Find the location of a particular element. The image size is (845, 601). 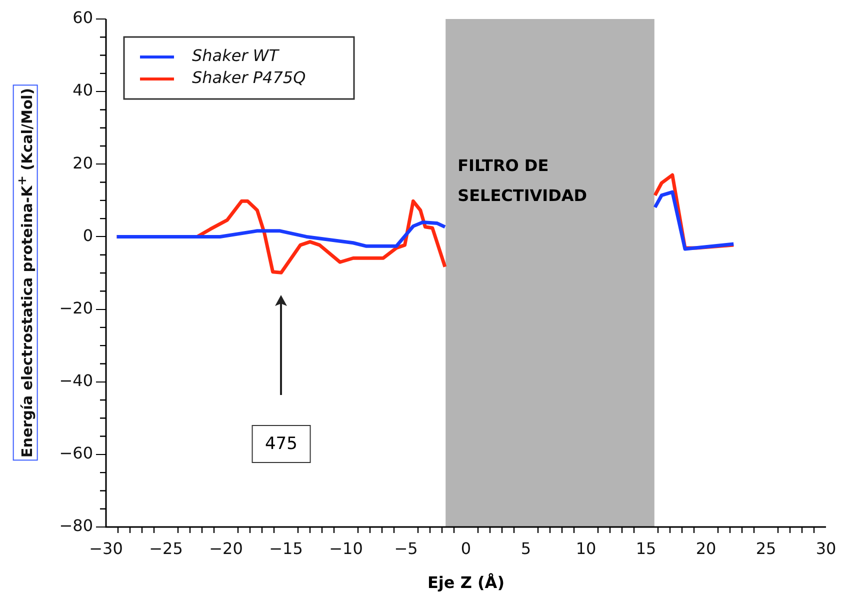

legend-label: Shaker WT is located at coordinates (236, 56).